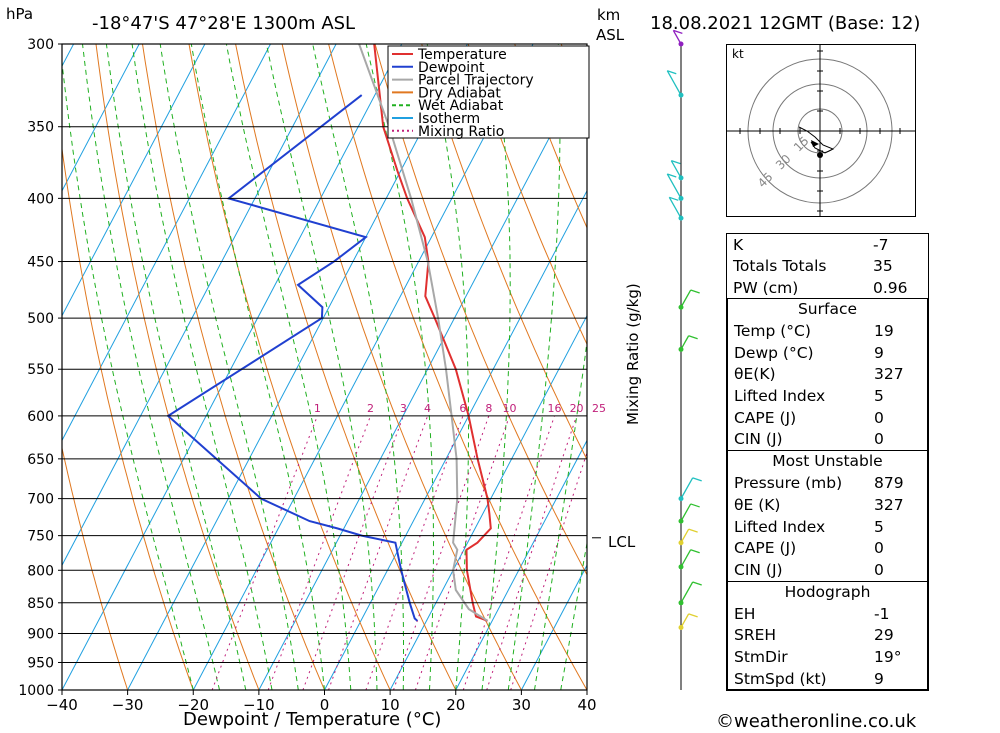 The width and height of the screenshot is (1000, 733). Describe the element at coordinates (765, 417) in the screenshot. I see `surface-label: CAPE (J)` at that location.